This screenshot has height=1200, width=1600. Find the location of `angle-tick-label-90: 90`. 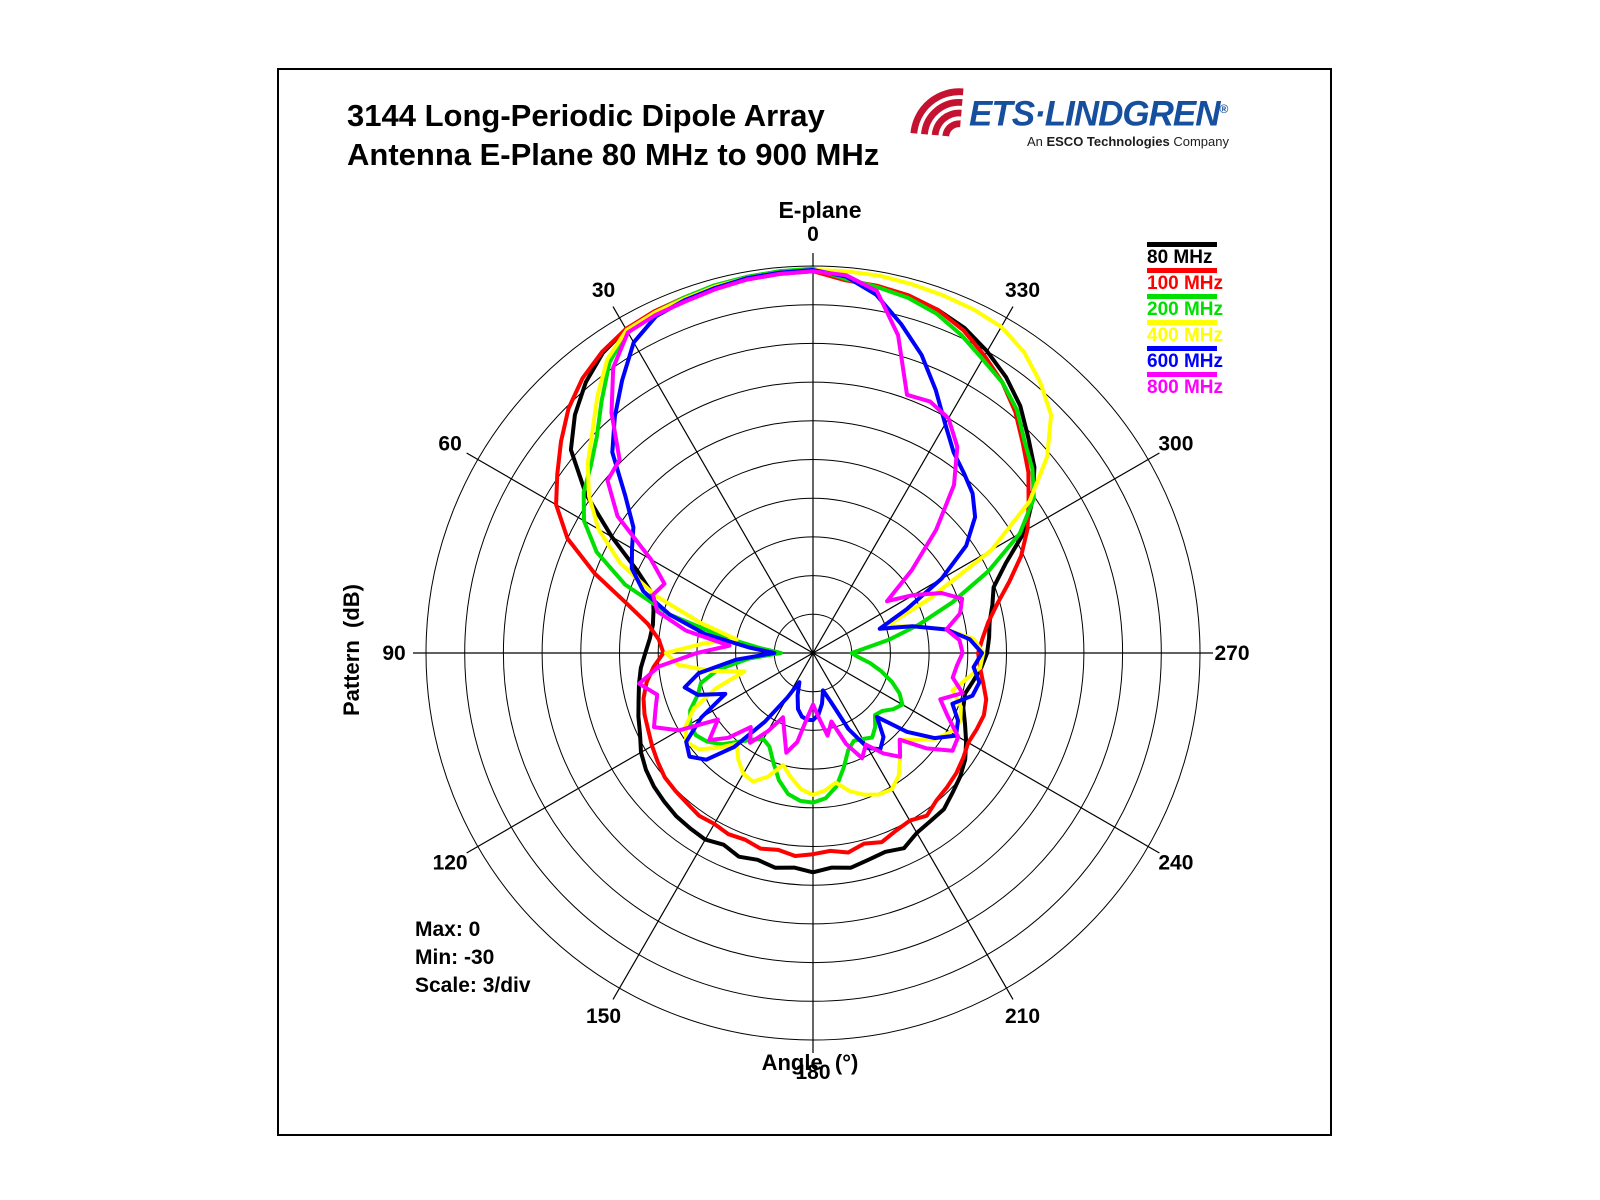

angle-tick-label-90: 90 is located at coordinates (393, 653).